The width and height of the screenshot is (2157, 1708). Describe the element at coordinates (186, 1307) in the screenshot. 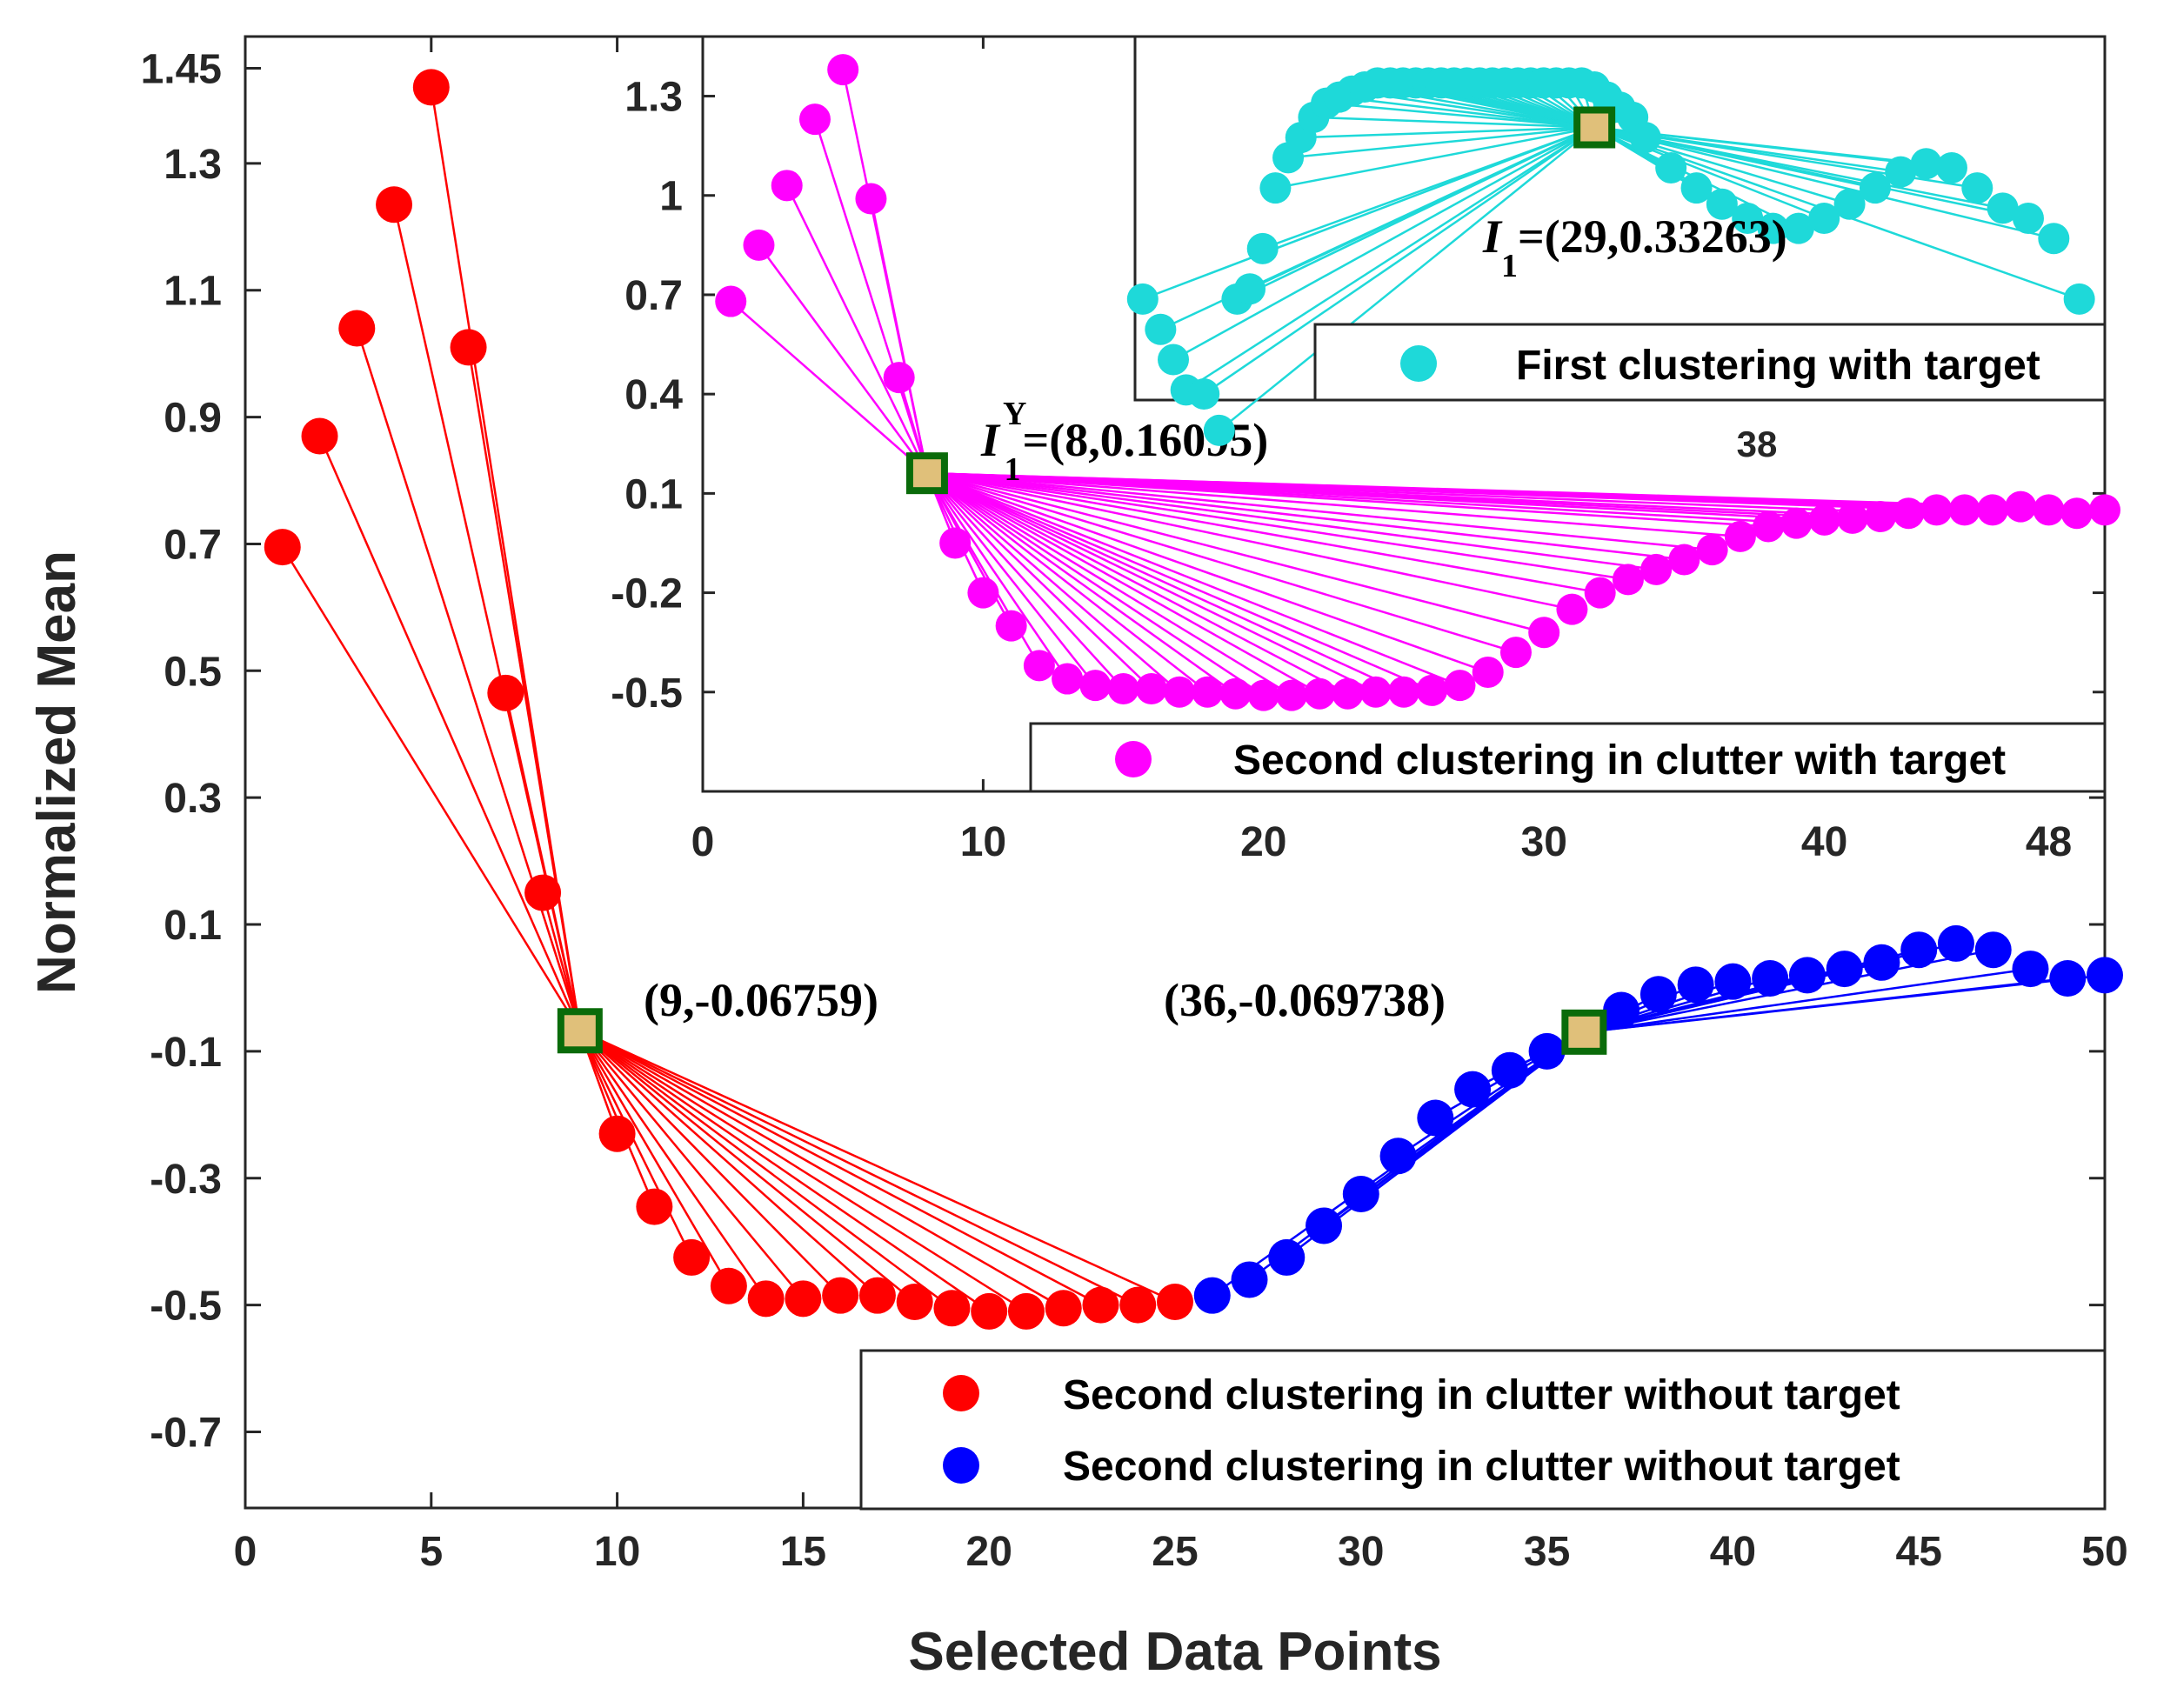

I see `main-y-tick-label: -0.5` at that location.